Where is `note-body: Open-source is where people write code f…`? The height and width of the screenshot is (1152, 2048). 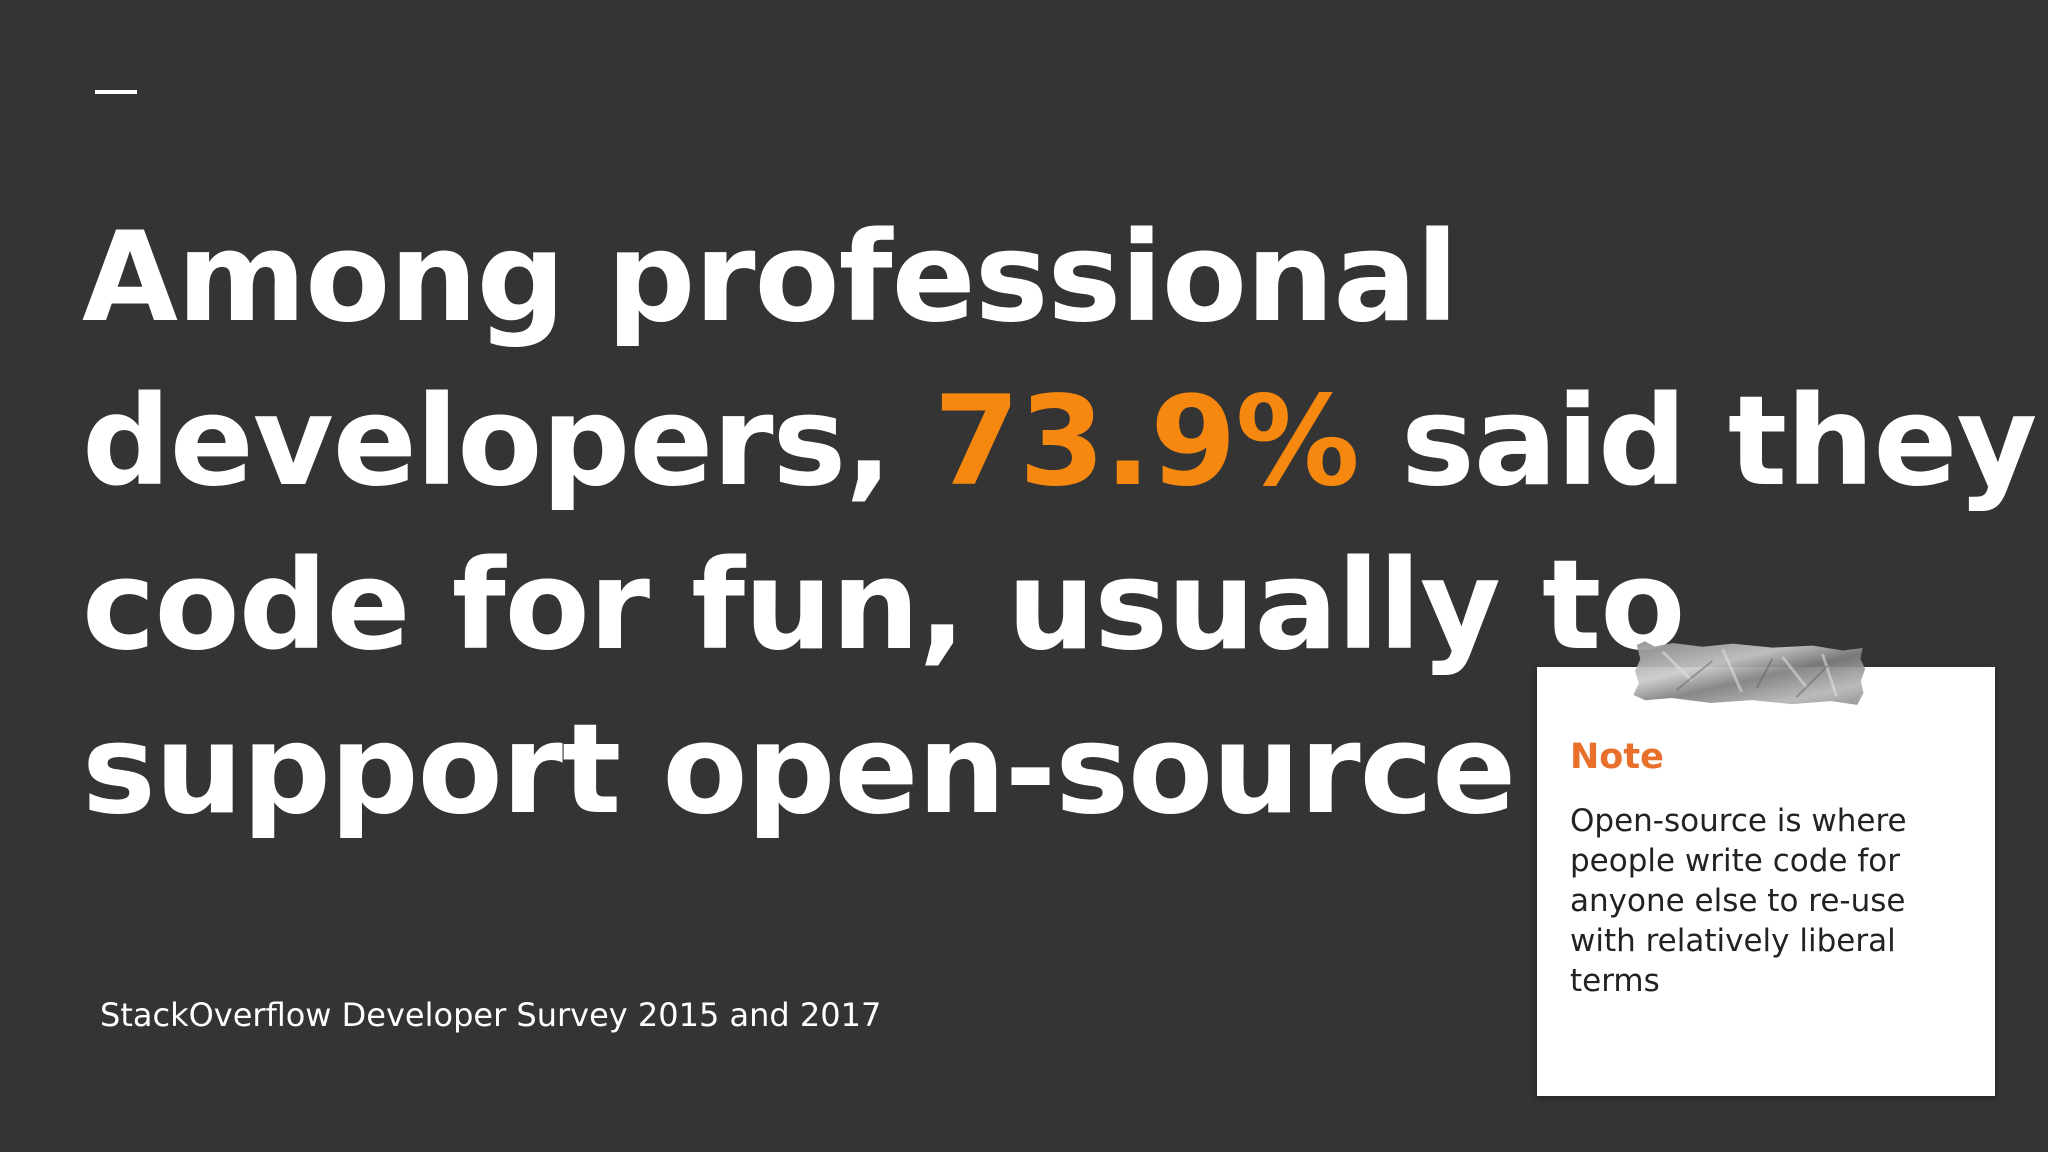
note-body: Open-source is where people write code f… is located at coordinates (1738, 901).